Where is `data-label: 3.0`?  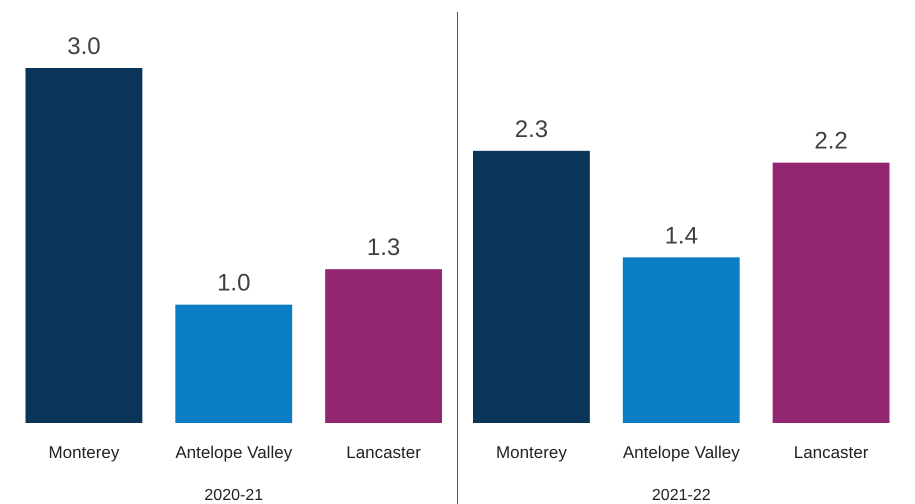
data-label: 3.0 is located at coordinates (84, 46).